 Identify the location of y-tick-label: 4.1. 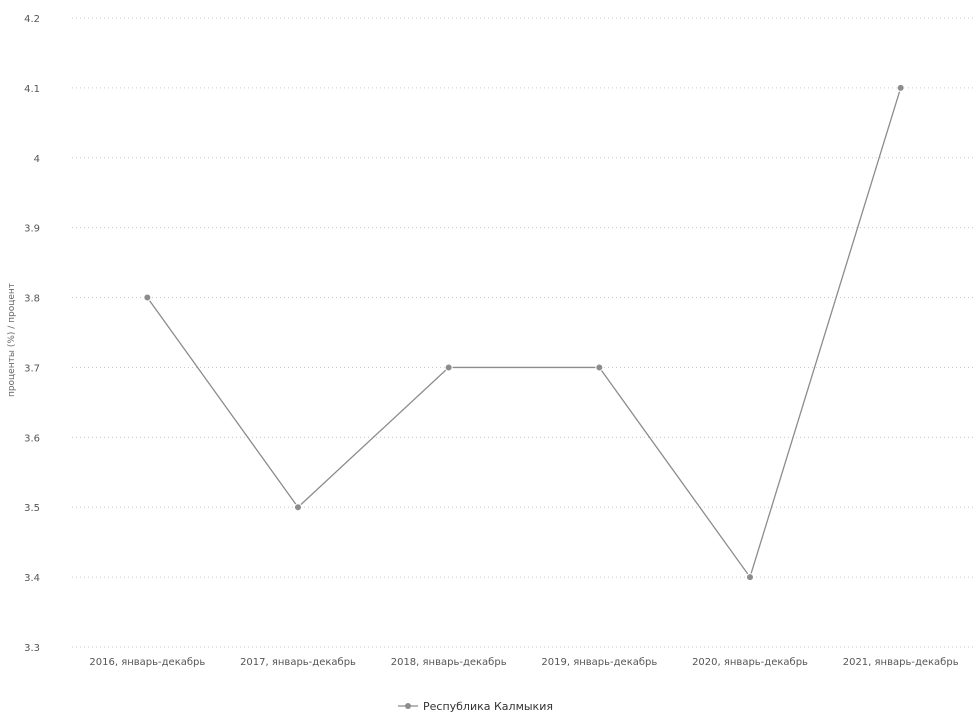
(32, 89).